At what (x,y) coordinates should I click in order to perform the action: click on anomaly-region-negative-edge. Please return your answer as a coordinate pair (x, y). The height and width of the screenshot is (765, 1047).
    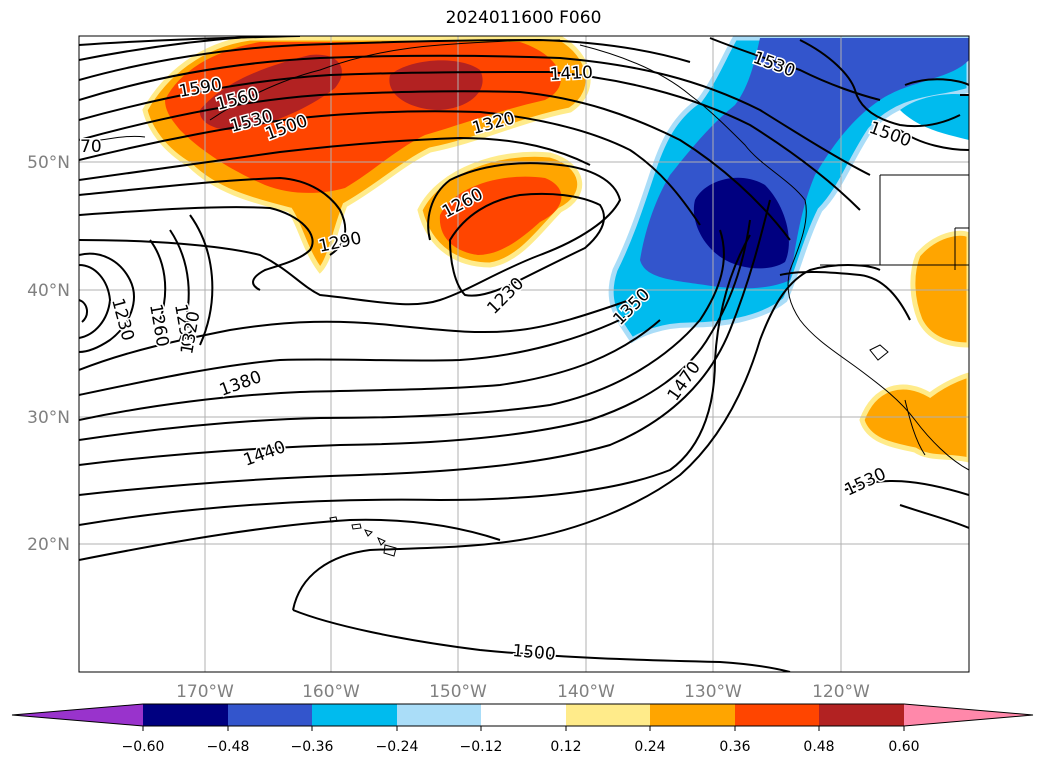
    Looking at the image, I should click on (934, 116).